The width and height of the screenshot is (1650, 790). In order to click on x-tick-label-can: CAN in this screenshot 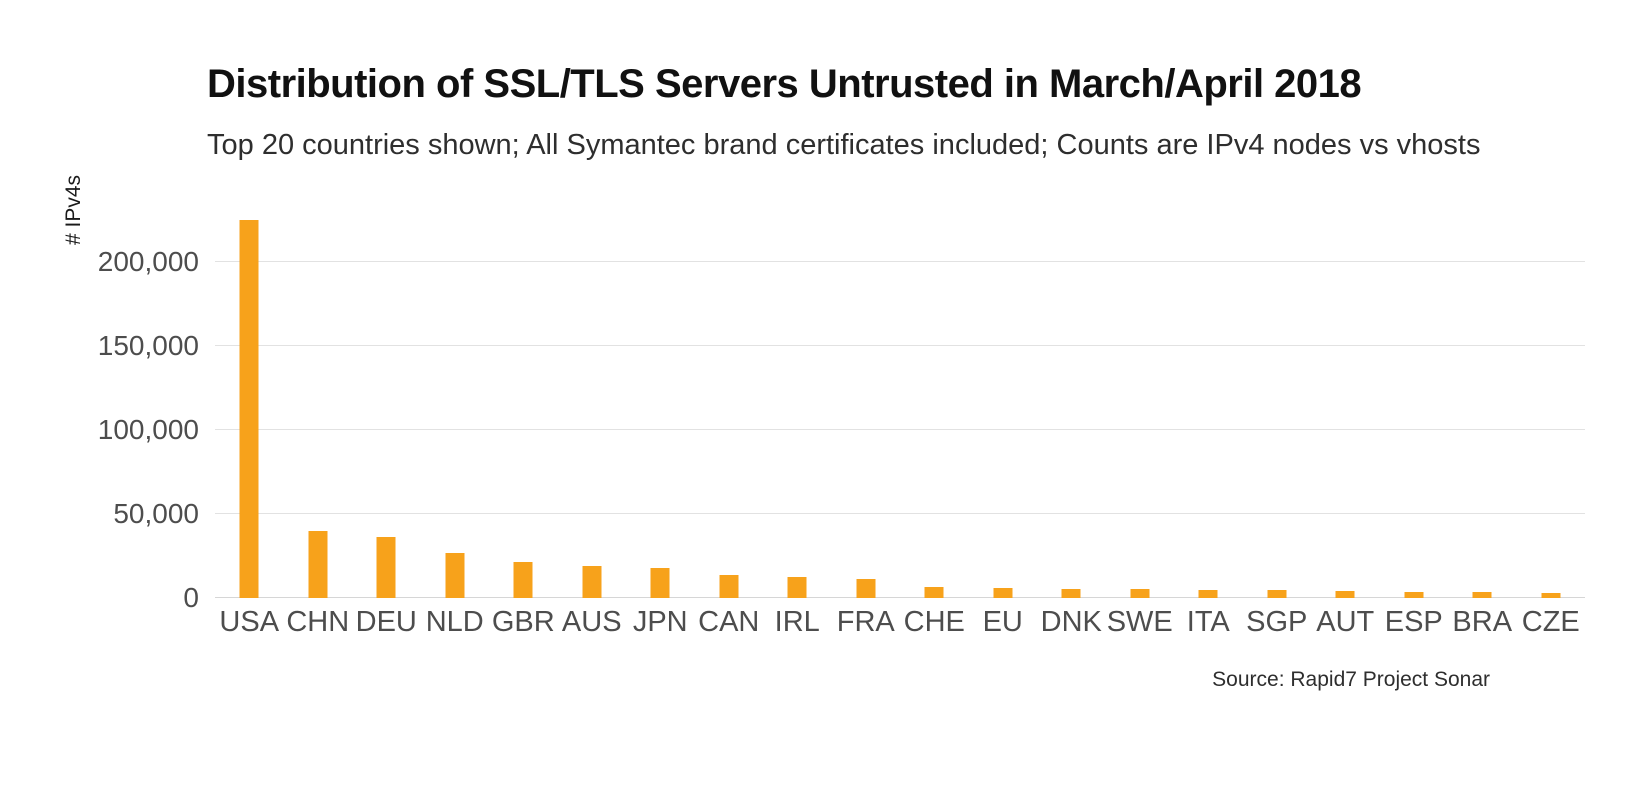, I will do `click(729, 622)`.